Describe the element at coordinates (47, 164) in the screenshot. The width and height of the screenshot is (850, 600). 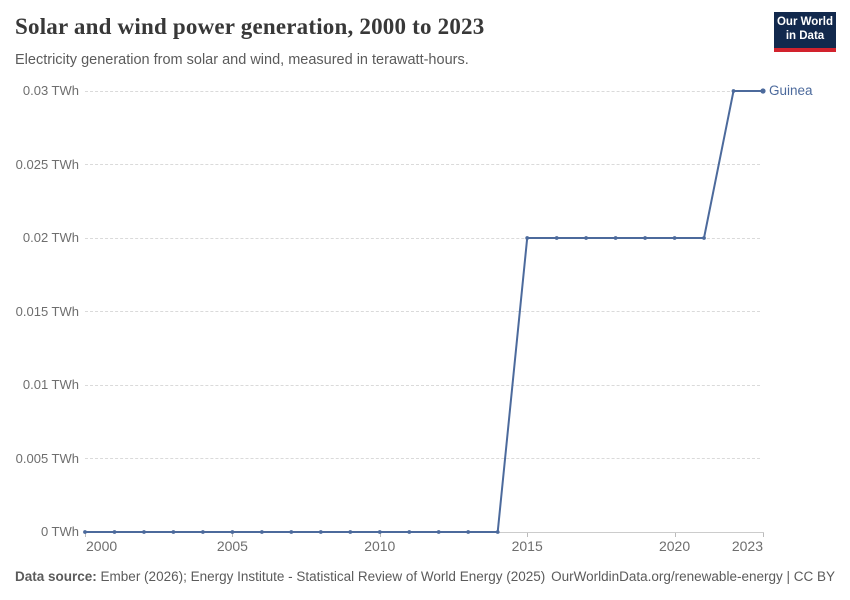
I see `y-axis-tick-label: 0.025 TWh` at that location.